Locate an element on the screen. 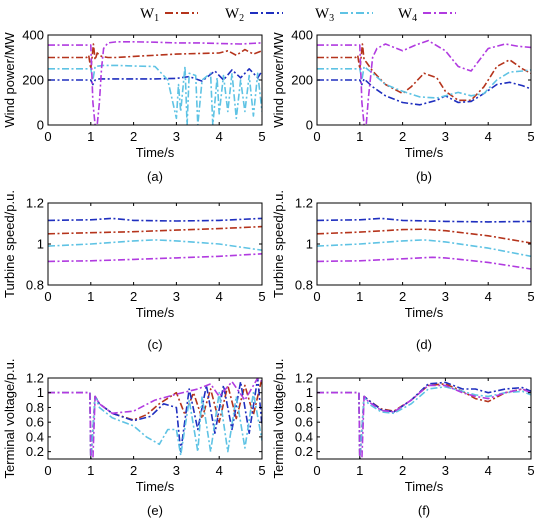  panel-label: (f) is located at coordinates (424, 510).